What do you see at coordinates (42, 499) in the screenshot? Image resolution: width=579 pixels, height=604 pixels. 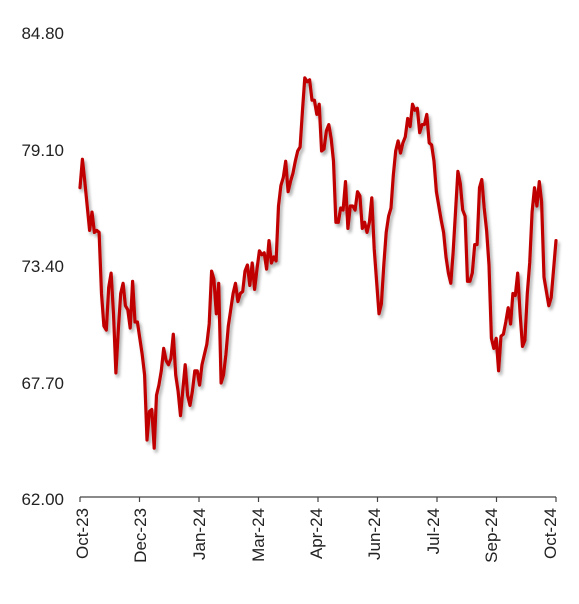 I see `y-tick-label: 62.00` at bounding box center [42, 499].